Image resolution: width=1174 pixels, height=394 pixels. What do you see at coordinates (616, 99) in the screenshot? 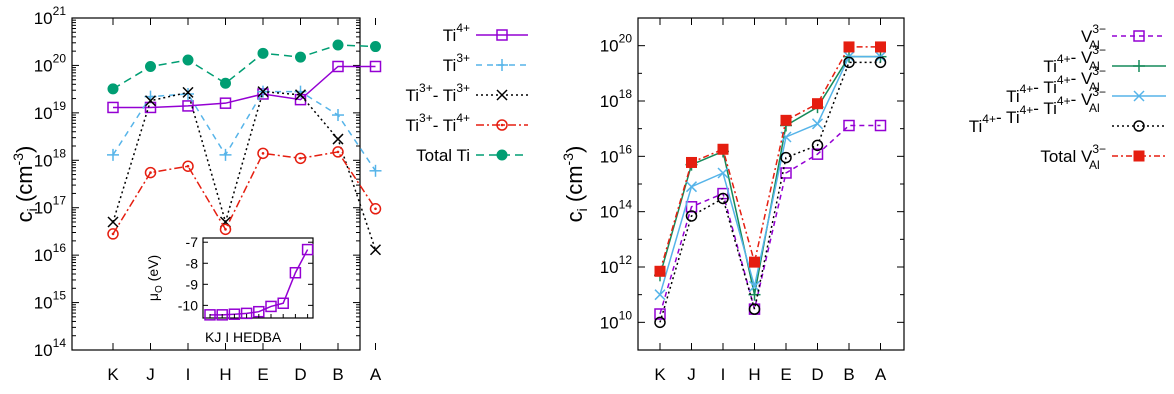
I see `y-tick-label: 1018` at bounding box center [616, 99].